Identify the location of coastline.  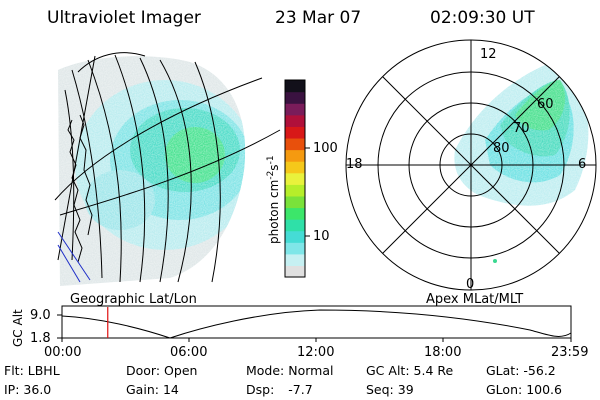
(80, 188).